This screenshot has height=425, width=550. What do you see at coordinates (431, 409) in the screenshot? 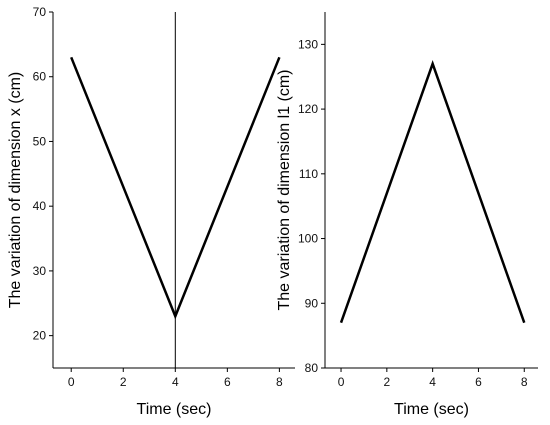
I see `right-x-axis-title: Time (sec)` at bounding box center [431, 409].